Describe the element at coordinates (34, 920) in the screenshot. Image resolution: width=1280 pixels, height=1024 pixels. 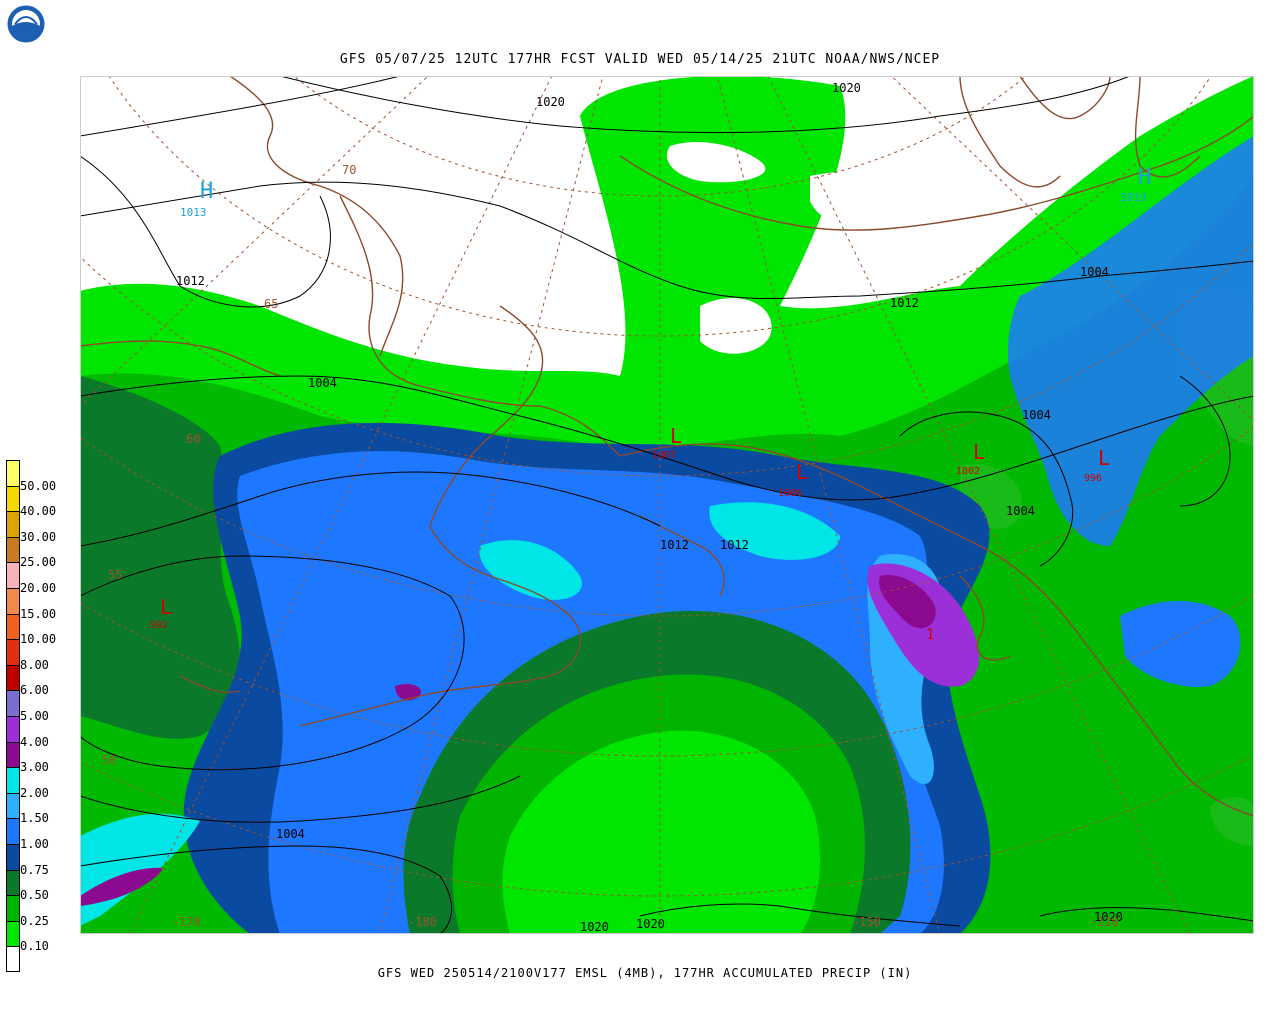
I see `legend-label: 0.25` at that location.